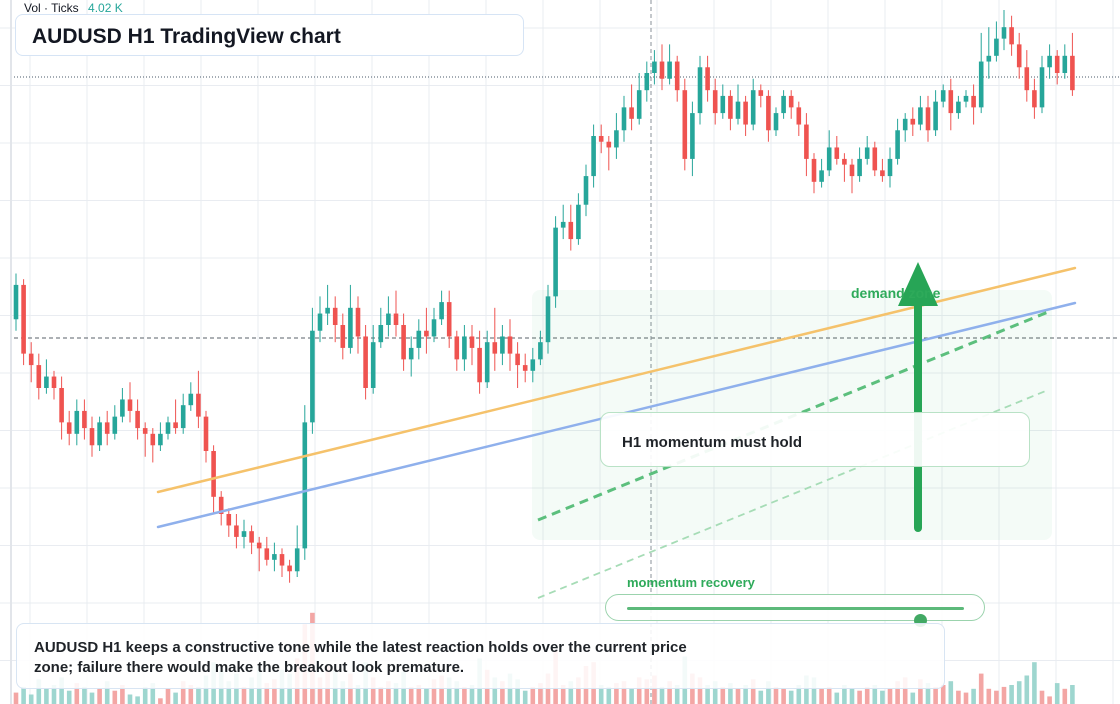 The height and width of the screenshot is (704, 1120). I want to click on momentum-slider, so click(795, 610).